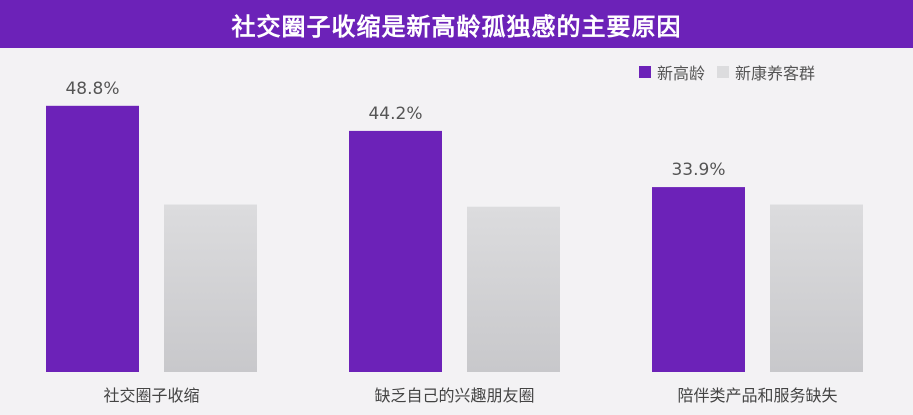 The image size is (913, 415). I want to click on value-label-1: 44.2%, so click(395, 114).